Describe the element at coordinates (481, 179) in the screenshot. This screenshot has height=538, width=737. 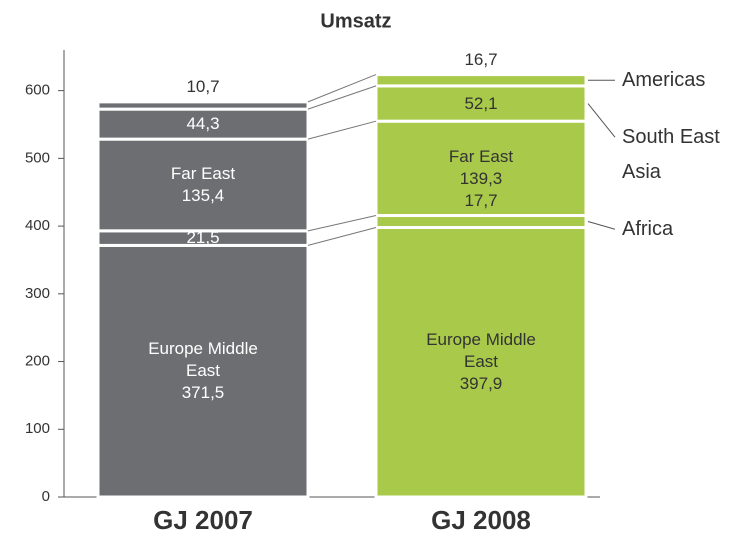
I see `value-label: 139,3` at that location.